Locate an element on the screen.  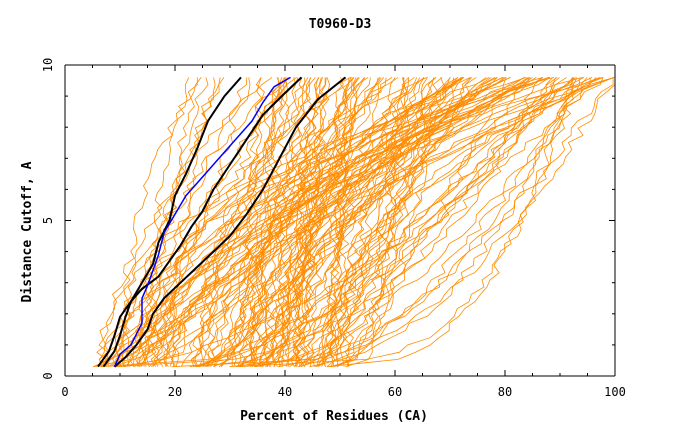
y-tick-label: 0 is located at coordinates (48, 375).